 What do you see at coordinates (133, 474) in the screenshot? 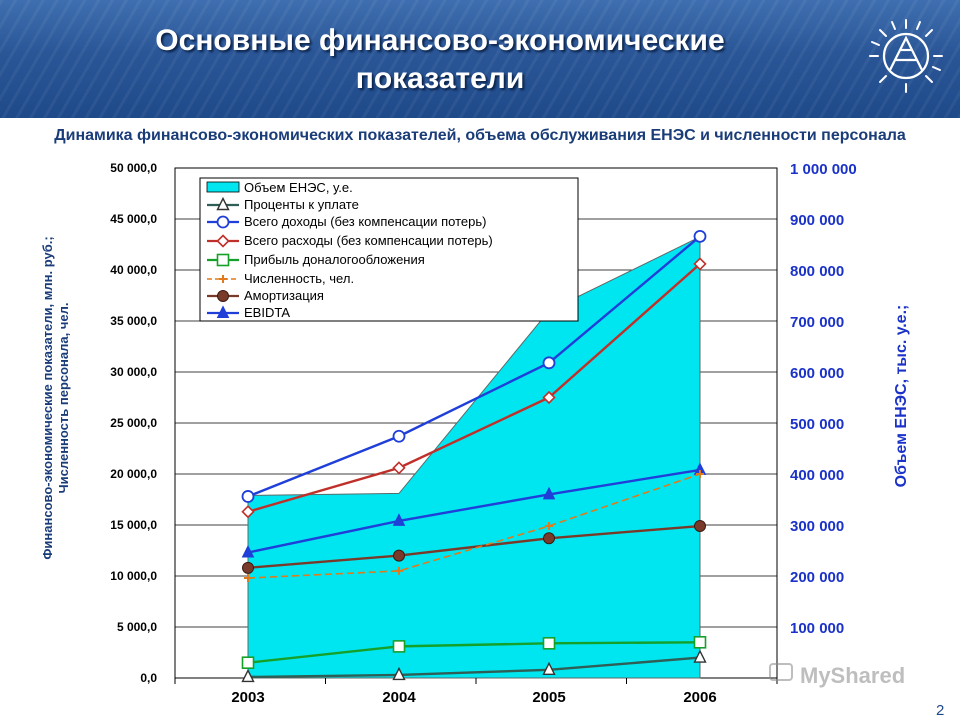
I see `y-tick-label: 20 000,0` at bounding box center [133, 474].